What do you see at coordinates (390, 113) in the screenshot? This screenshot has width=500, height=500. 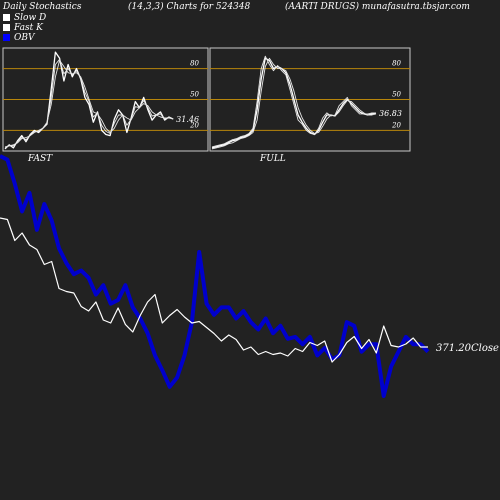 I see `full-last-value: 36.83` at bounding box center [390, 113].